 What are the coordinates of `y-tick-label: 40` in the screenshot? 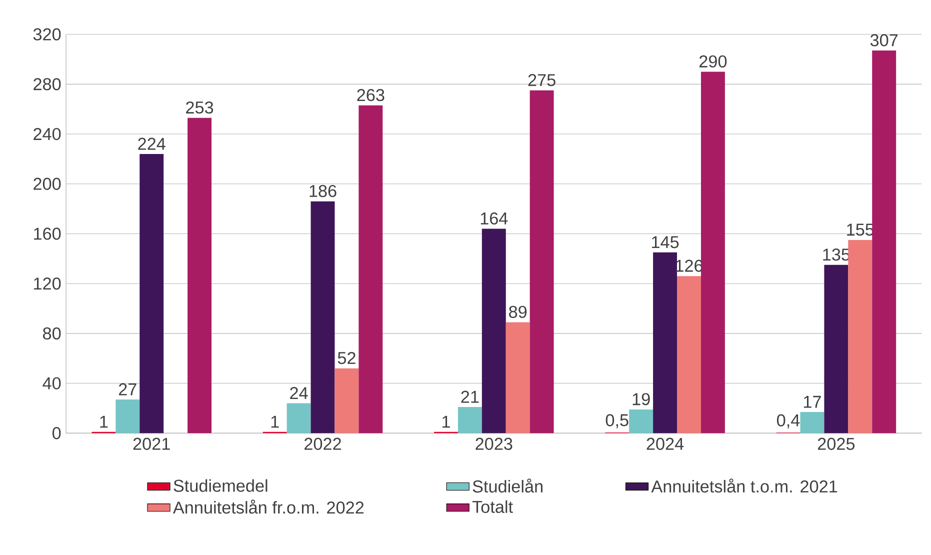 It's located at (51, 383).